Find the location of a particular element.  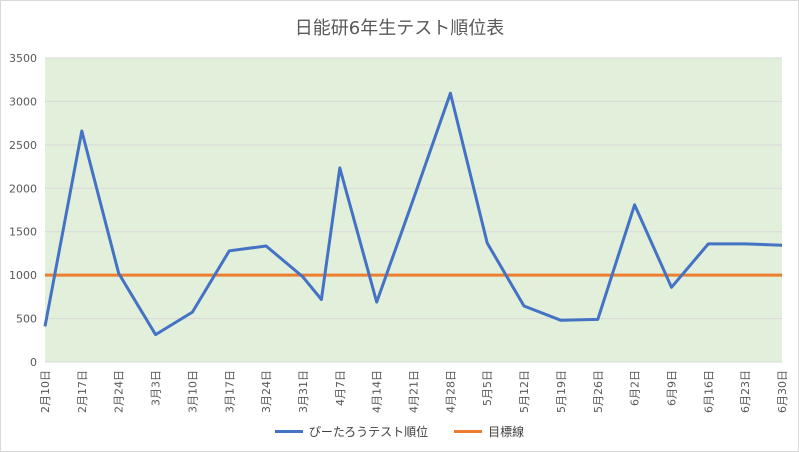

x-tick-label: 4月21日 is located at coordinates (414, 391).